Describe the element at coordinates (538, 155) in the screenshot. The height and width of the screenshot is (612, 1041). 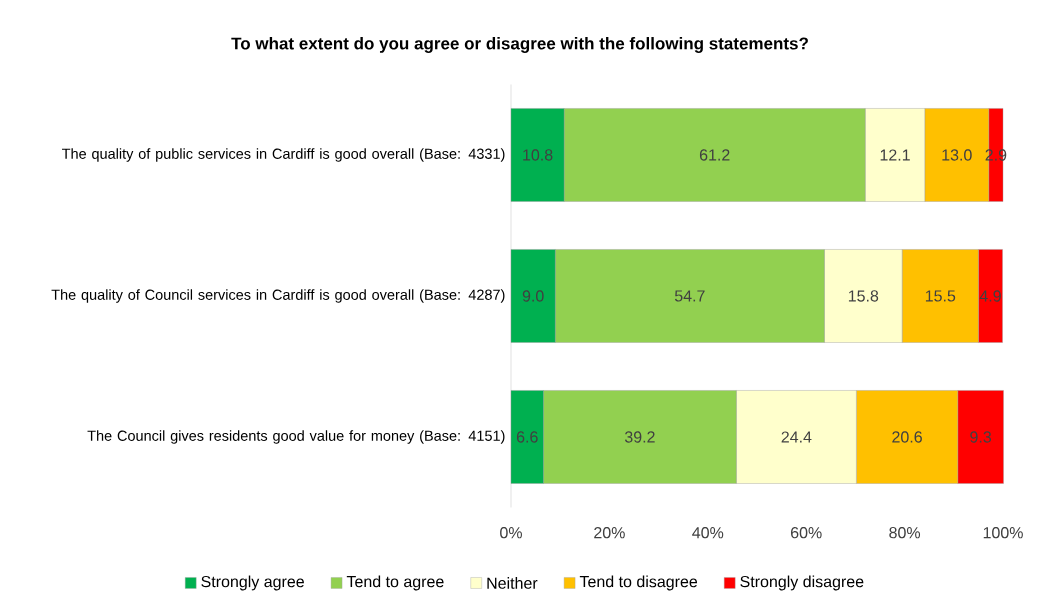
I see `data-label: 10.8` at that location.